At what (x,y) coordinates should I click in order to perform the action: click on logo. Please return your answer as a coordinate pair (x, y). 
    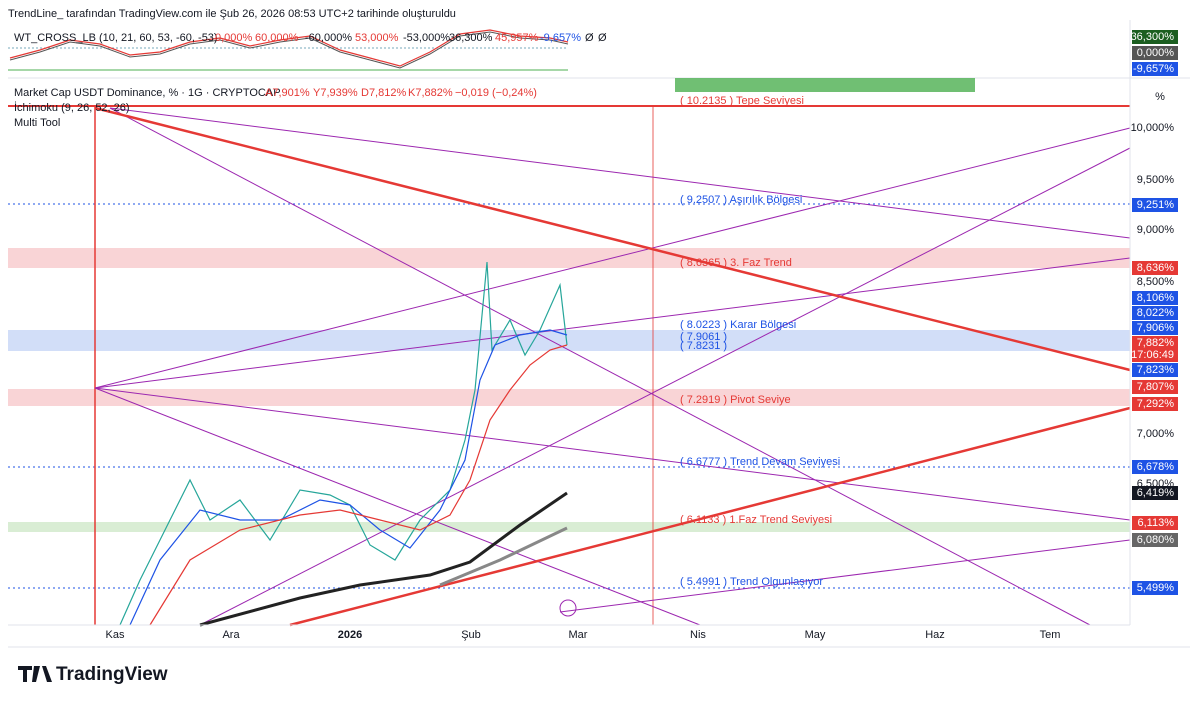
    Looking at the image, I should click on (35, 674).